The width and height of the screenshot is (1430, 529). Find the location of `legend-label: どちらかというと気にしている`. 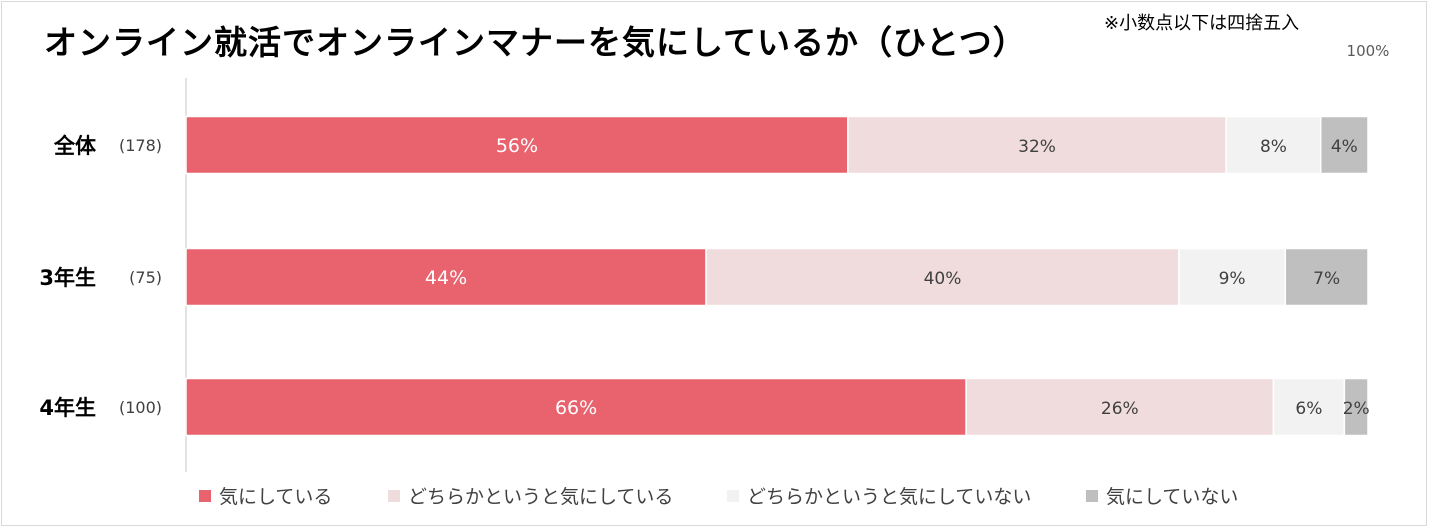

legend-label: どちらかというと気にしている is located at coordinates (540, 497).